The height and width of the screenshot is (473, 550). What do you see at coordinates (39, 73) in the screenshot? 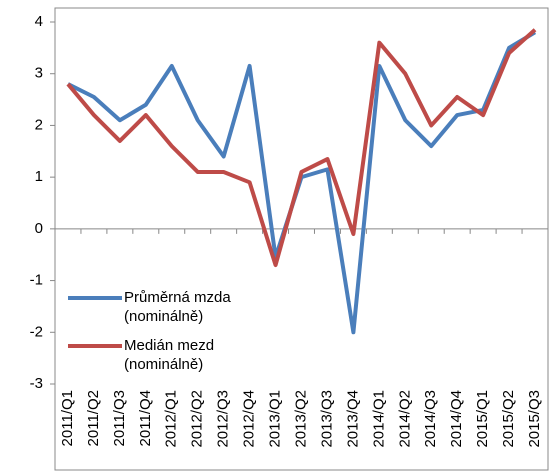
I see `y-tick-label: 3` at bounding box center [39, 73].